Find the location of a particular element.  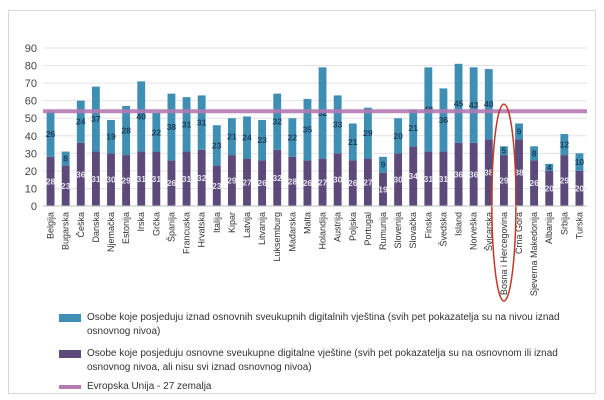

x-tick-label: Srbija is located at coordinates (564, 223).